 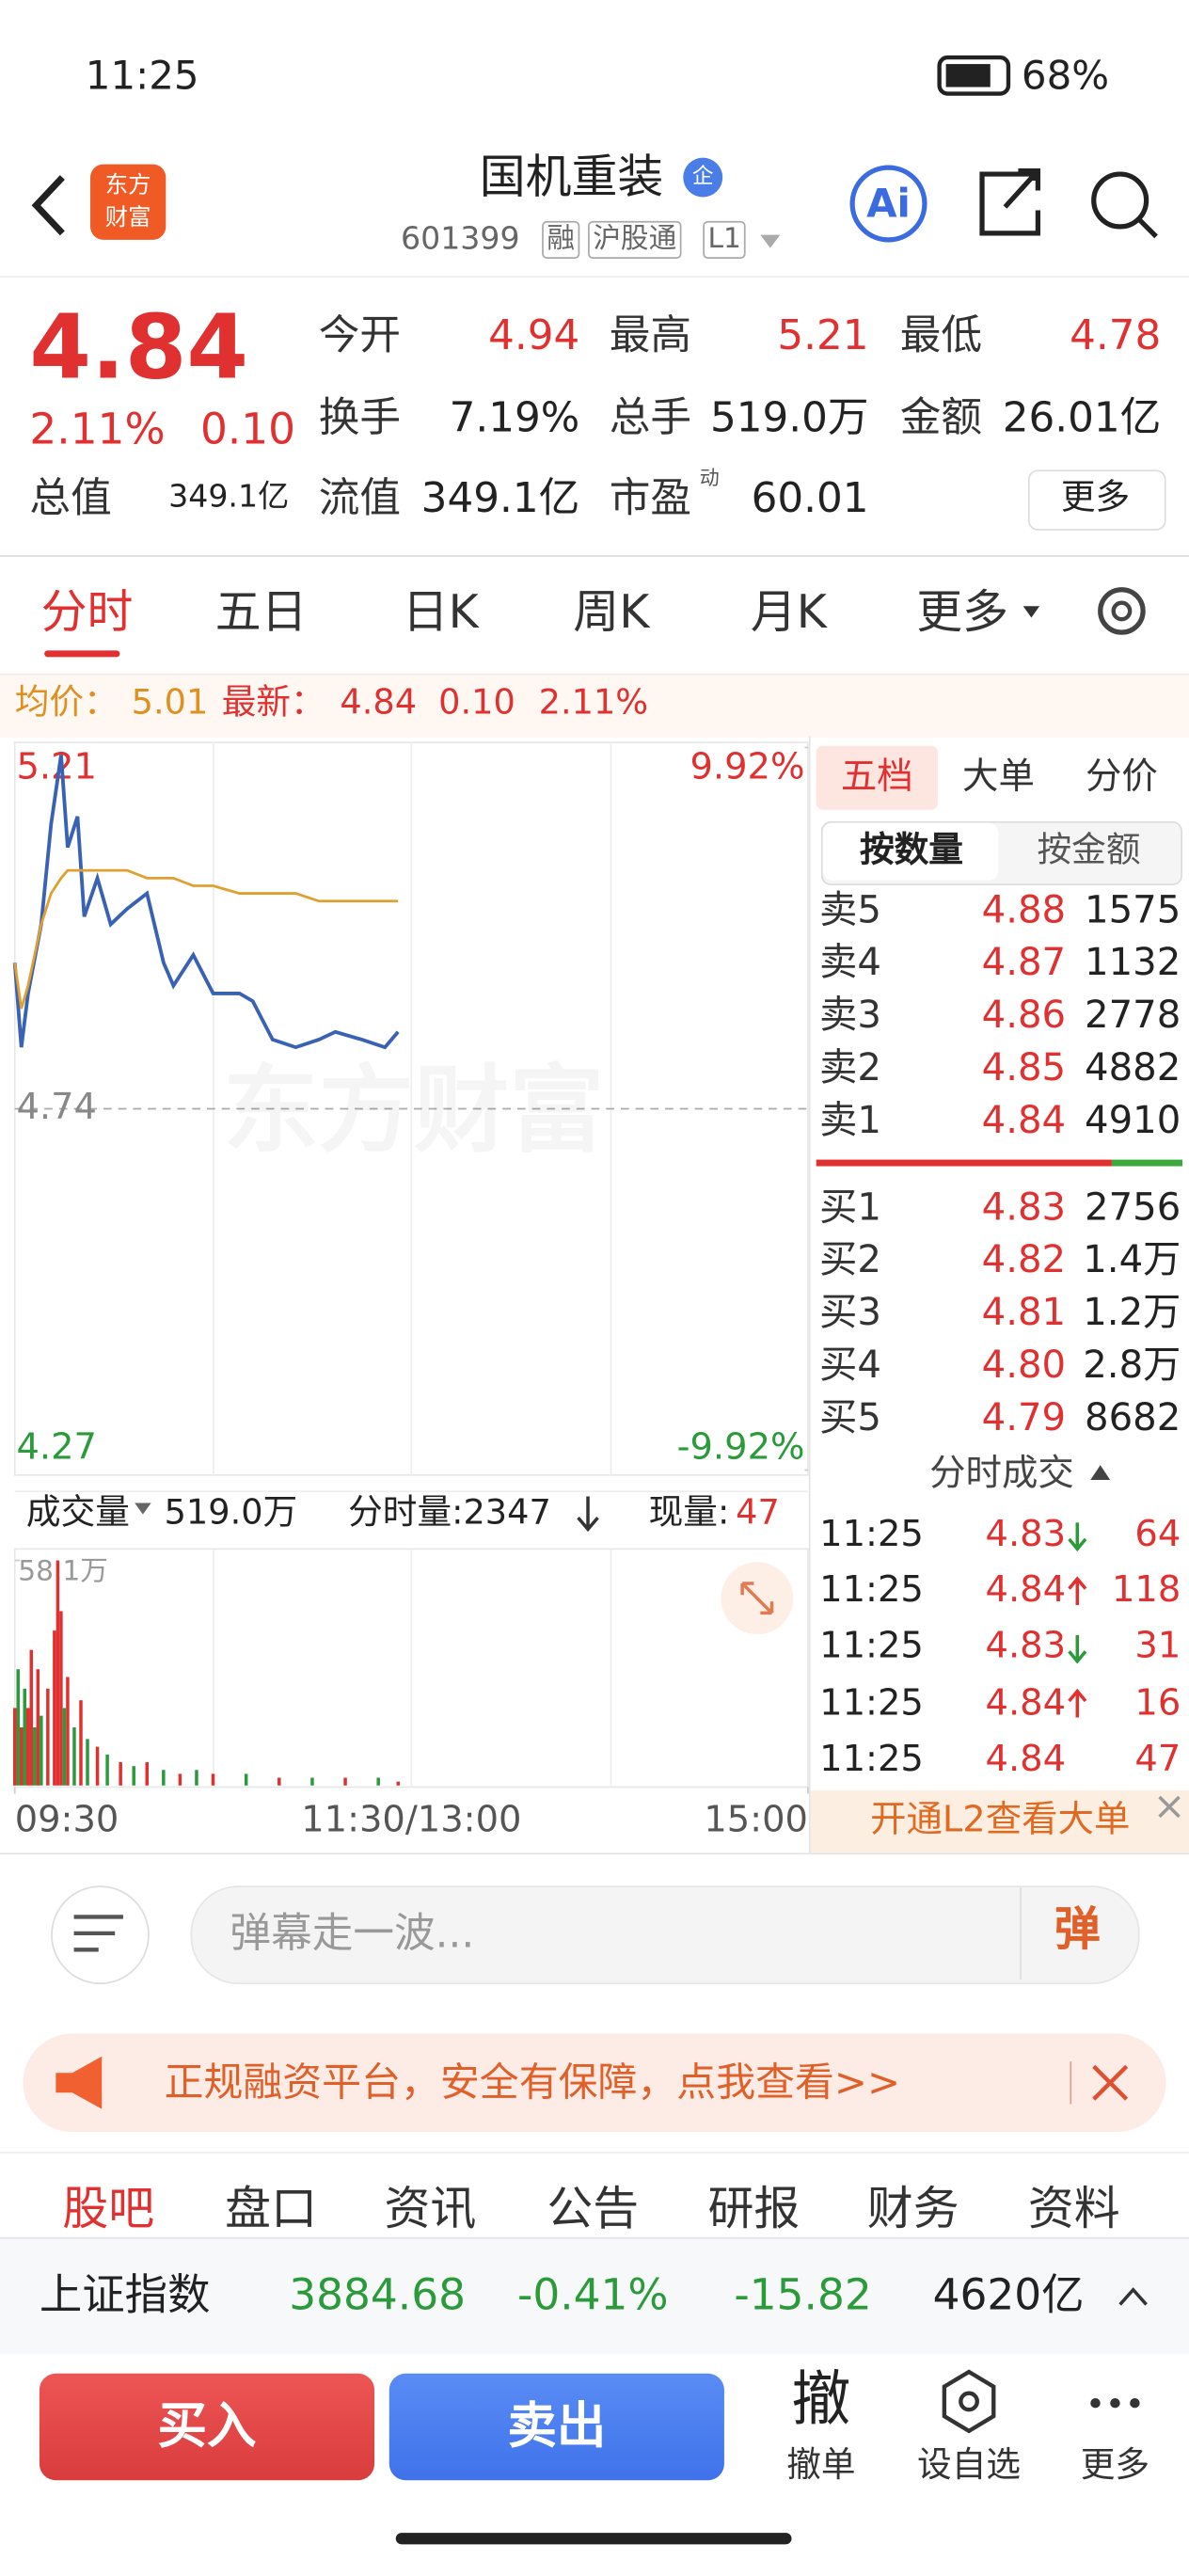 What do you see at coordinates (1115, 2464) in the screenshot?
I see `action-item: 更多` at bounding box center [1115, 2464].